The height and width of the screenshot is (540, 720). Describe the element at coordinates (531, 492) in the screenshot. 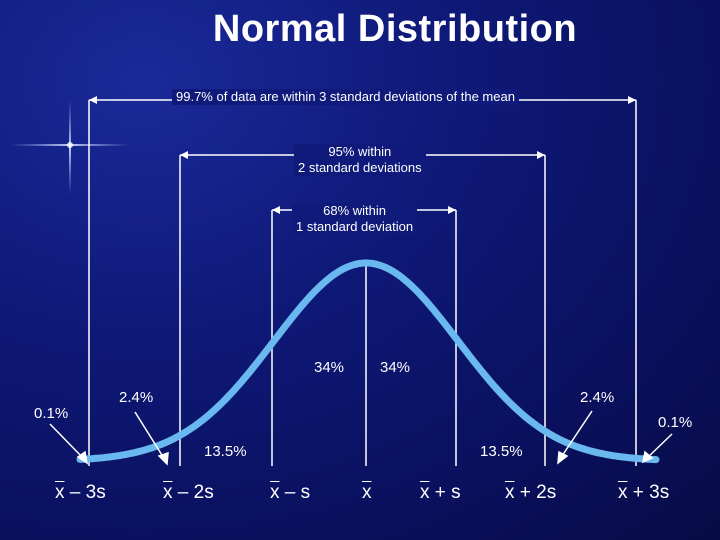

I see `axis-label-mean-plus-2s: x + 2s` at that location.